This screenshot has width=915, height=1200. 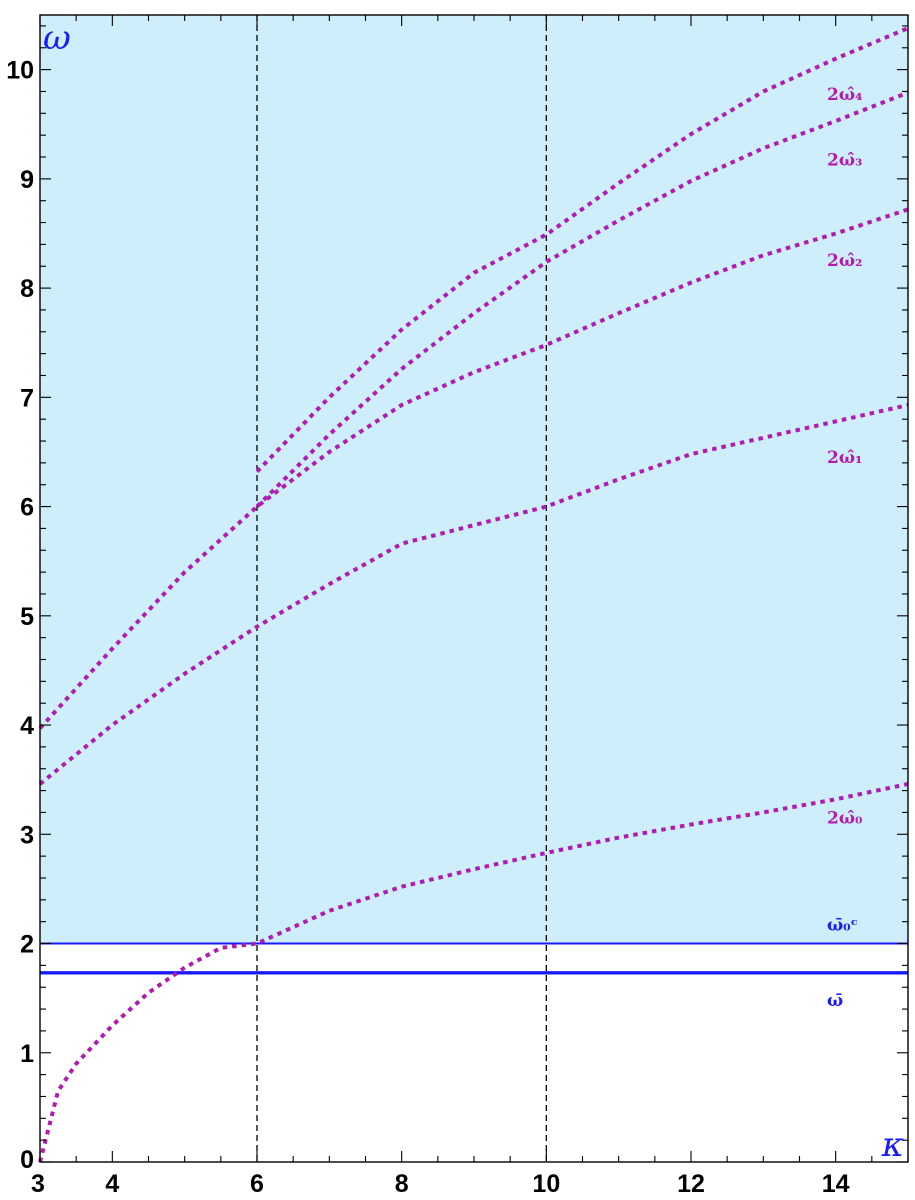 I want to click on series-label-1: 2ω̂₁, so click(x=844, y=458).